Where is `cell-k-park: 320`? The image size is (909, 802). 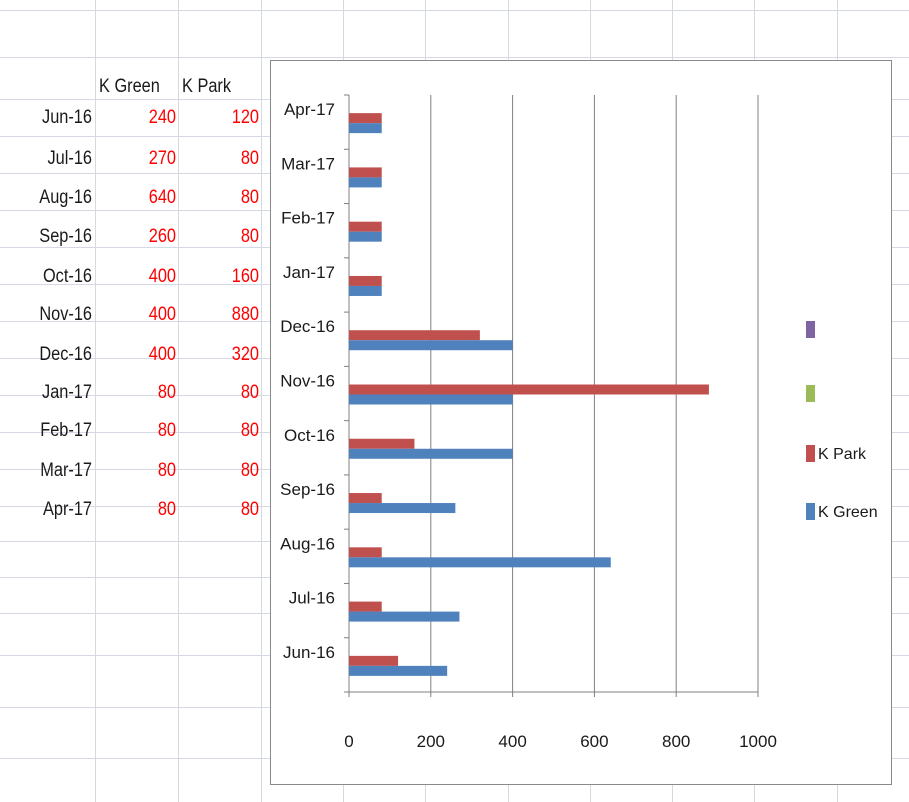
cell-k-park: 320 is located at coordinates (245, 354).